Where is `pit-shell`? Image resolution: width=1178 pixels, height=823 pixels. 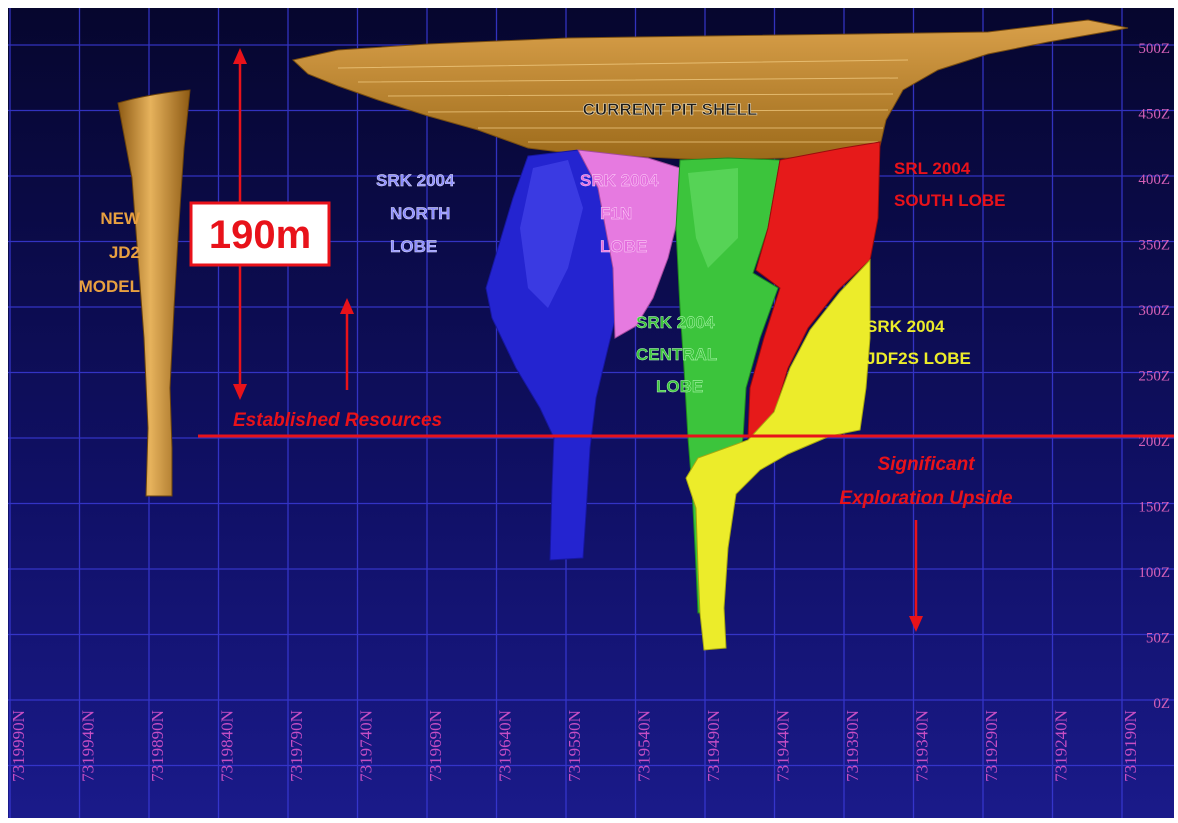 pit-shell is located at coordinates (710, 90).